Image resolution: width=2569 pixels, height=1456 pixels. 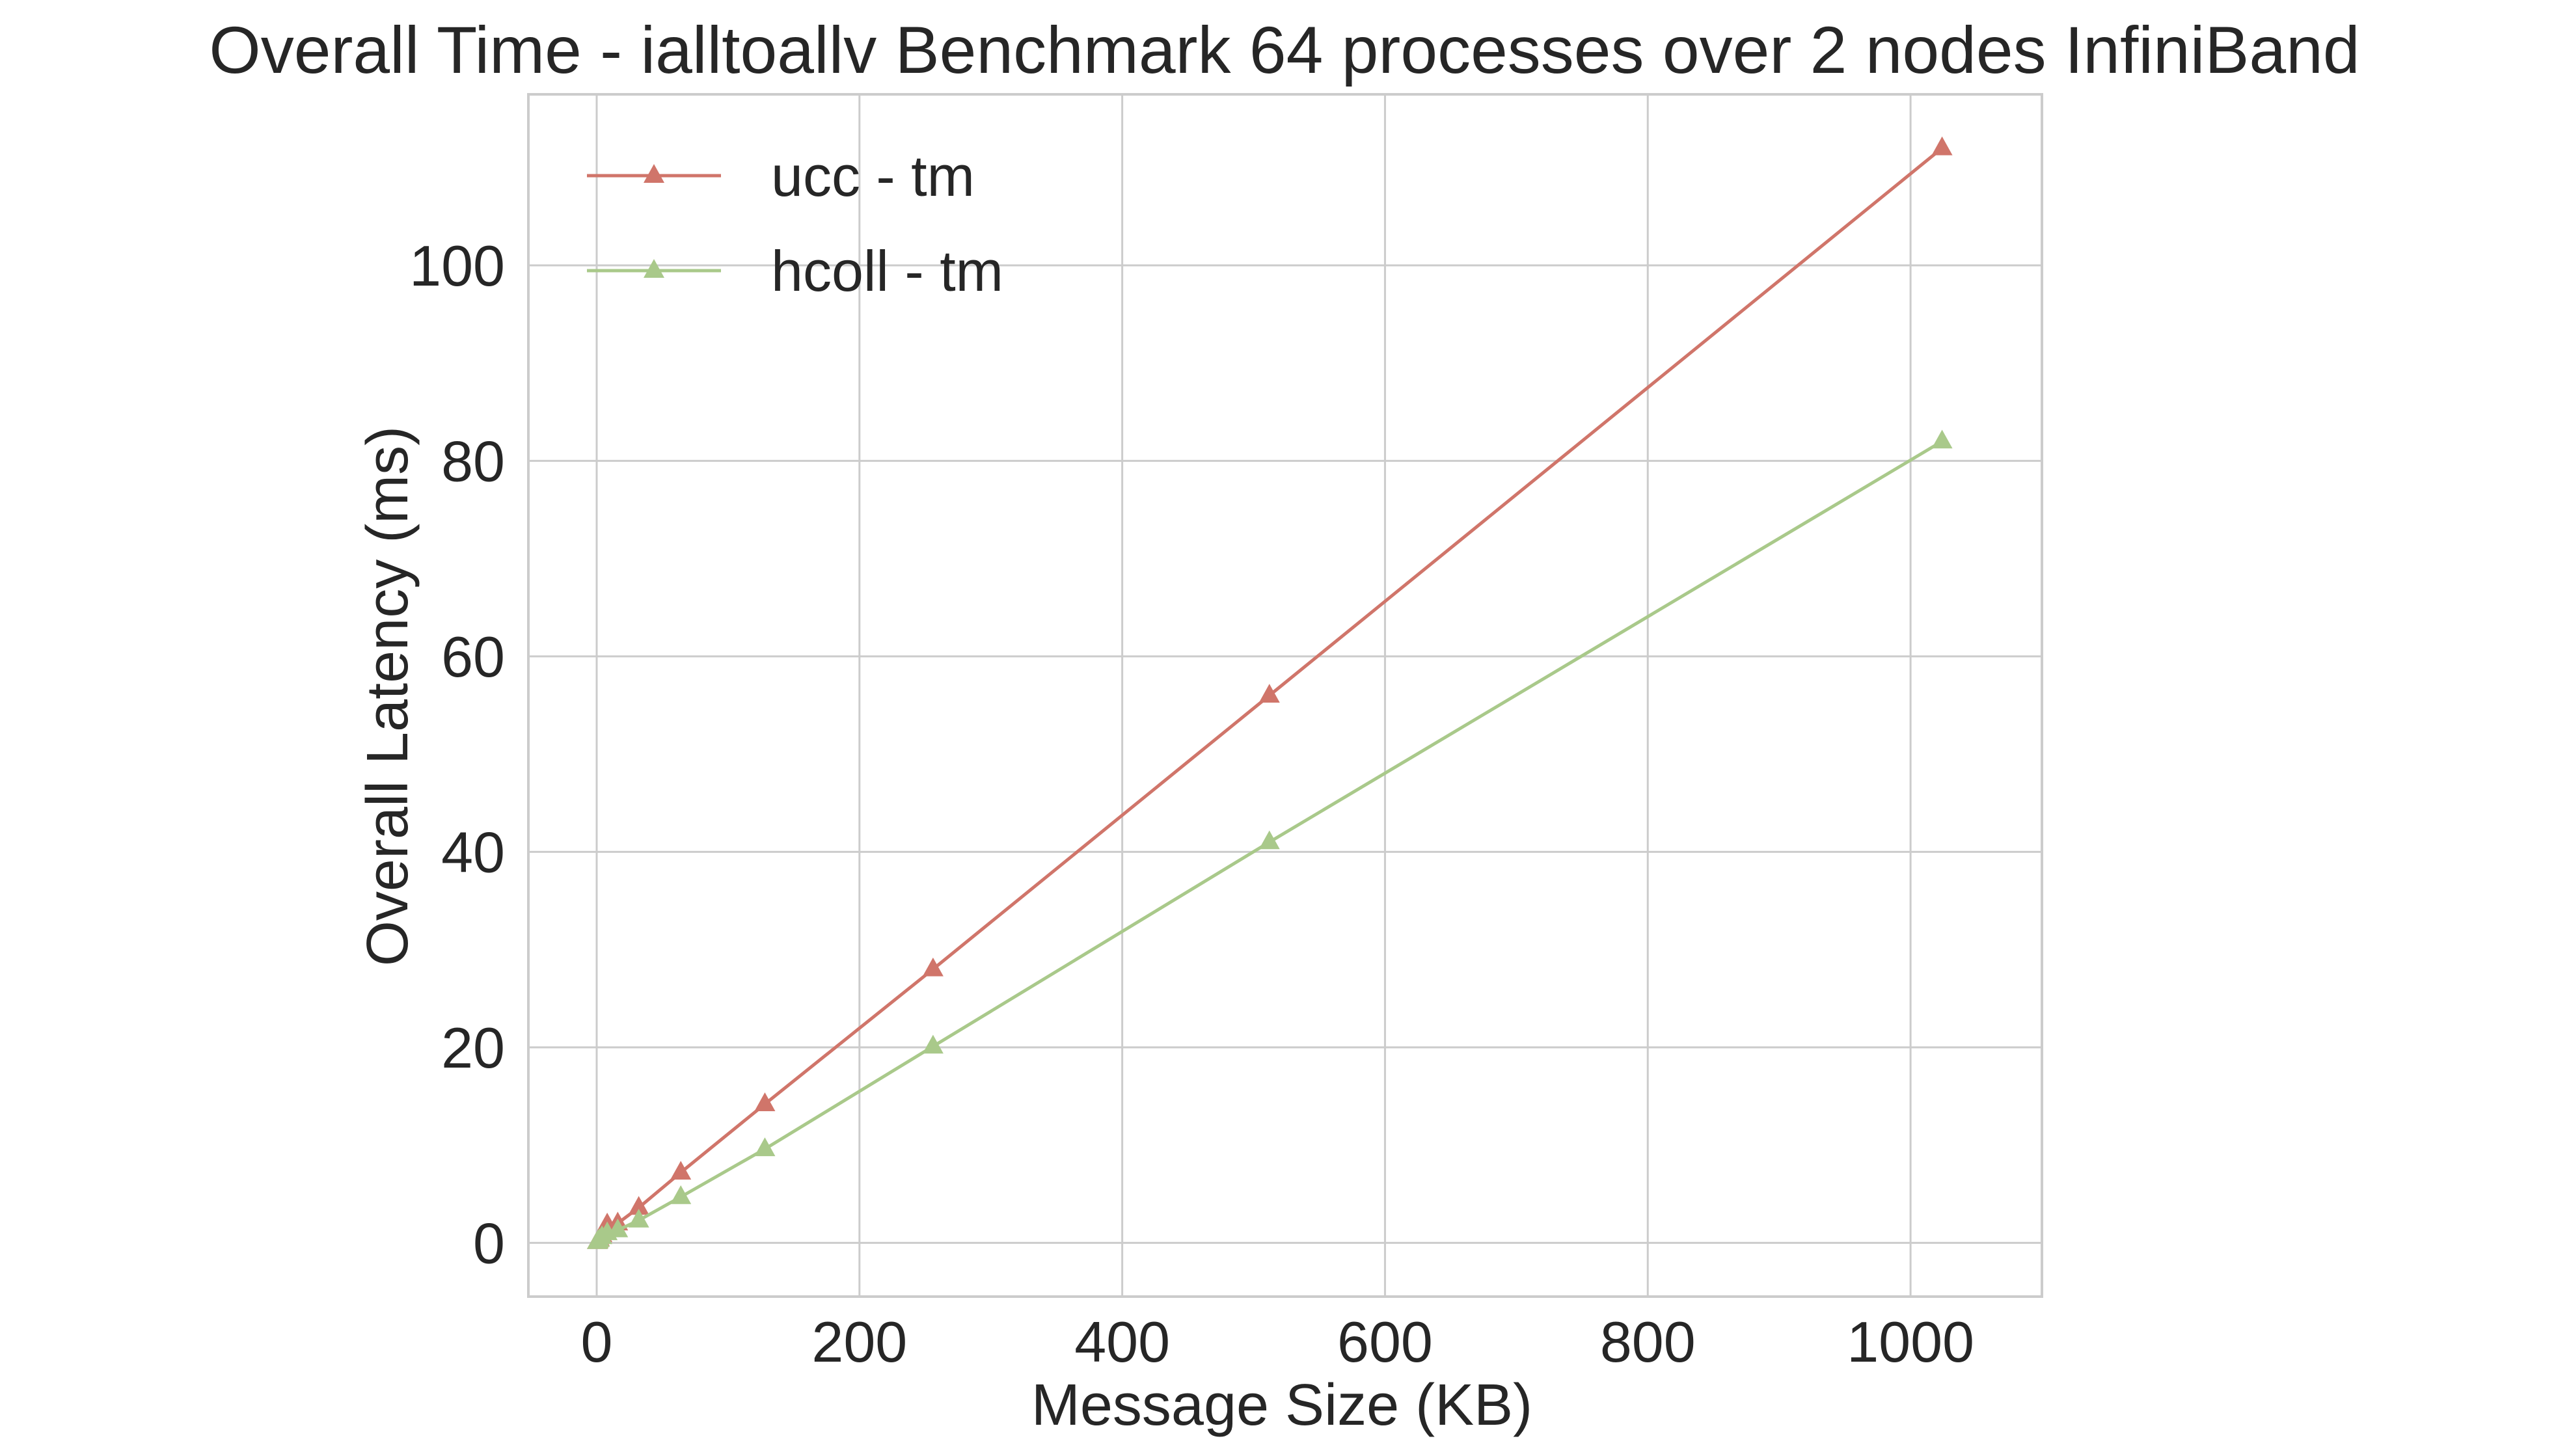 What do you see at coordinates (1277, 1342) in the screenshot?
I see `x-axis-ticks: 0 200 400 600 800 1000` at bounding box center [1277, 1342].